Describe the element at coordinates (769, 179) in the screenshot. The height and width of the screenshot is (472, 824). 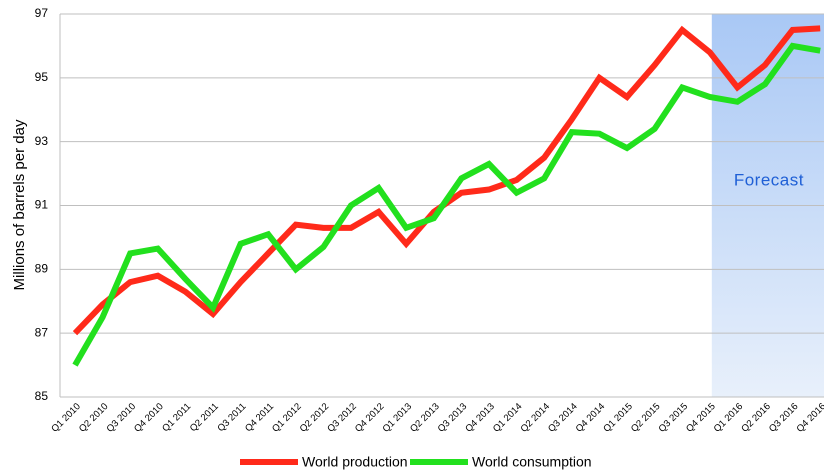
I see `forecast-label: Forecast` at that location.